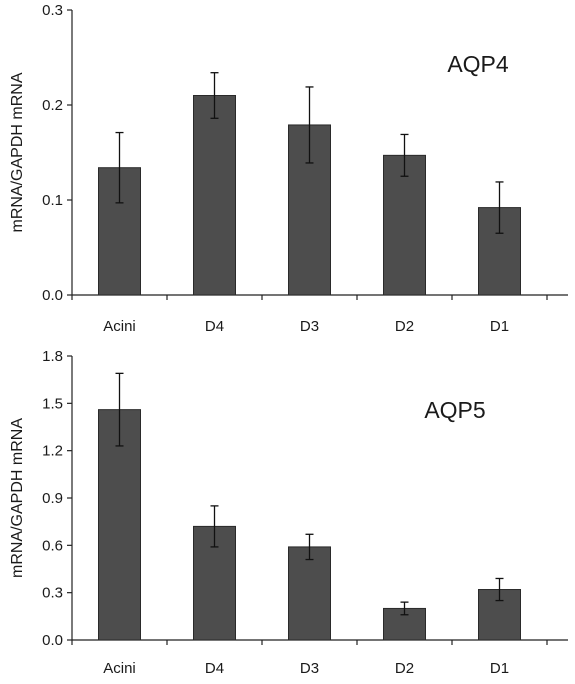 Image resolution: width=575 pixels, height=684 pixels. Describe the element at coordinates (52, 403) in the screenshot. I see `y-tick-label: 1.5` at that location.